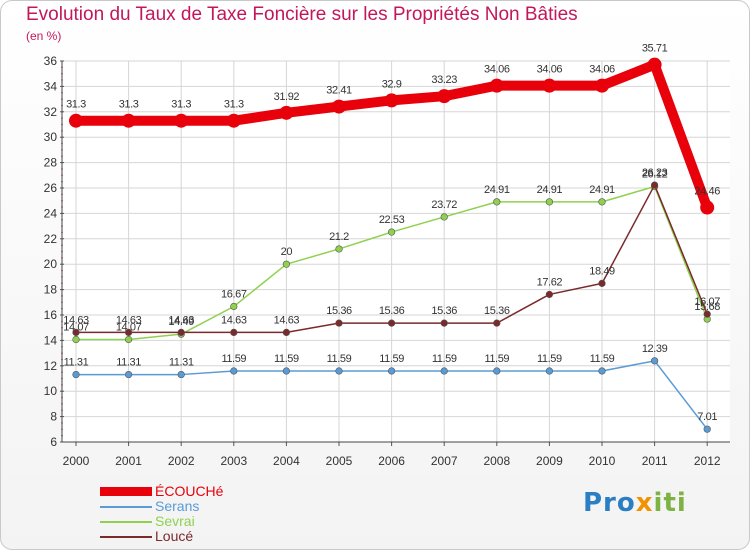  I want to click on data-label-2: 26.12, so click(655, 174).